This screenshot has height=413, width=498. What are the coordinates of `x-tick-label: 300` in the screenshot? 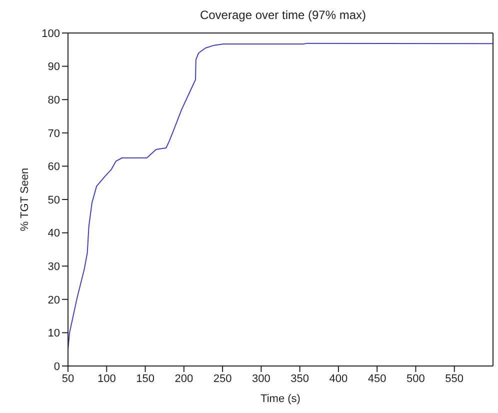 It's located at (261, 378).